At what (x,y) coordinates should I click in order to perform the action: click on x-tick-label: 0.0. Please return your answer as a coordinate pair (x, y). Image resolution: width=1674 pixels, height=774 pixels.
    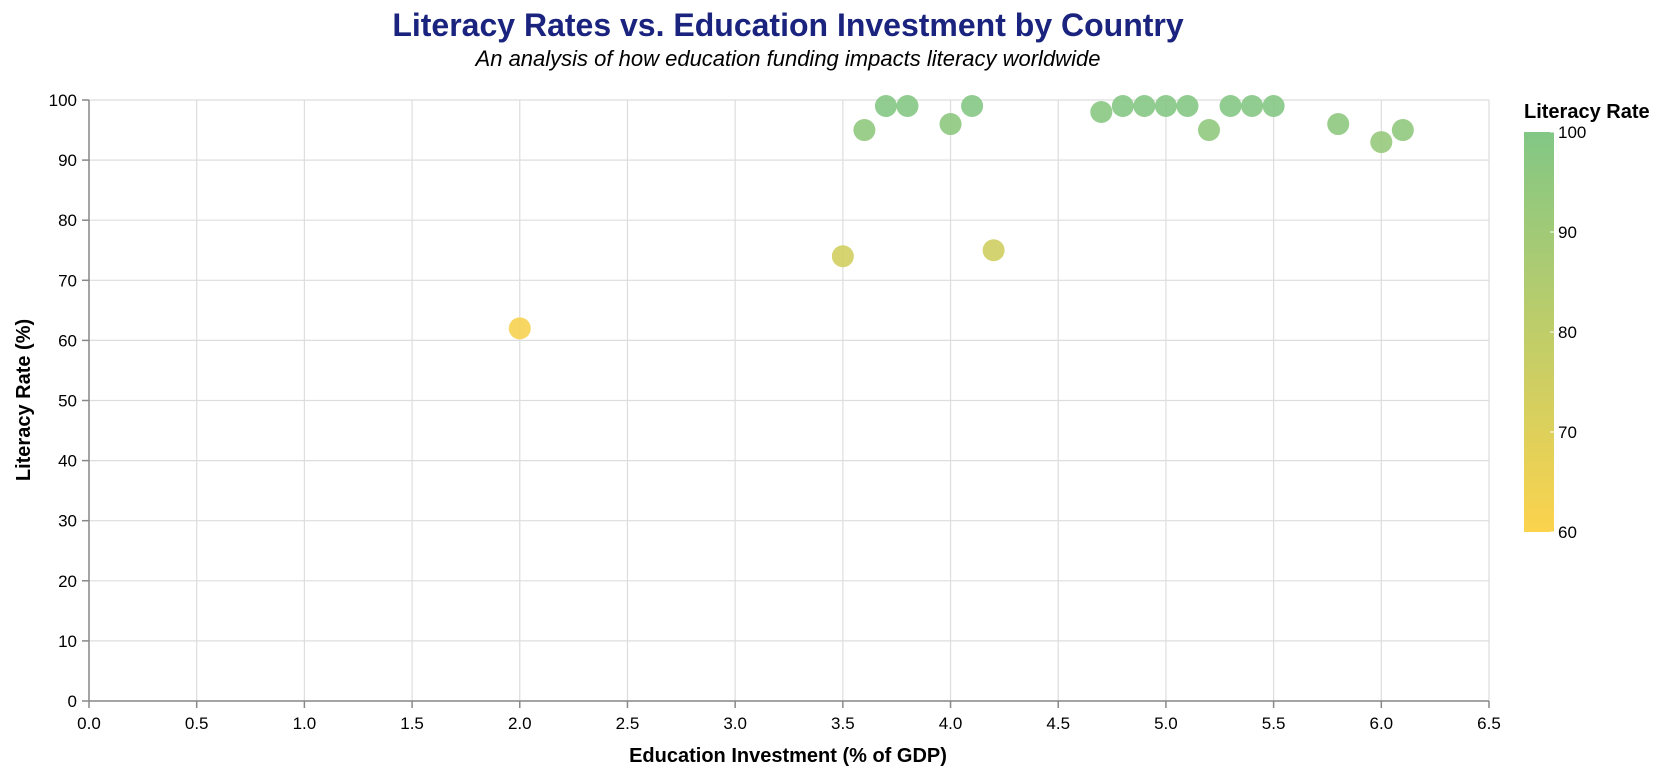
    Looking at the image, I should click on (89, 723).